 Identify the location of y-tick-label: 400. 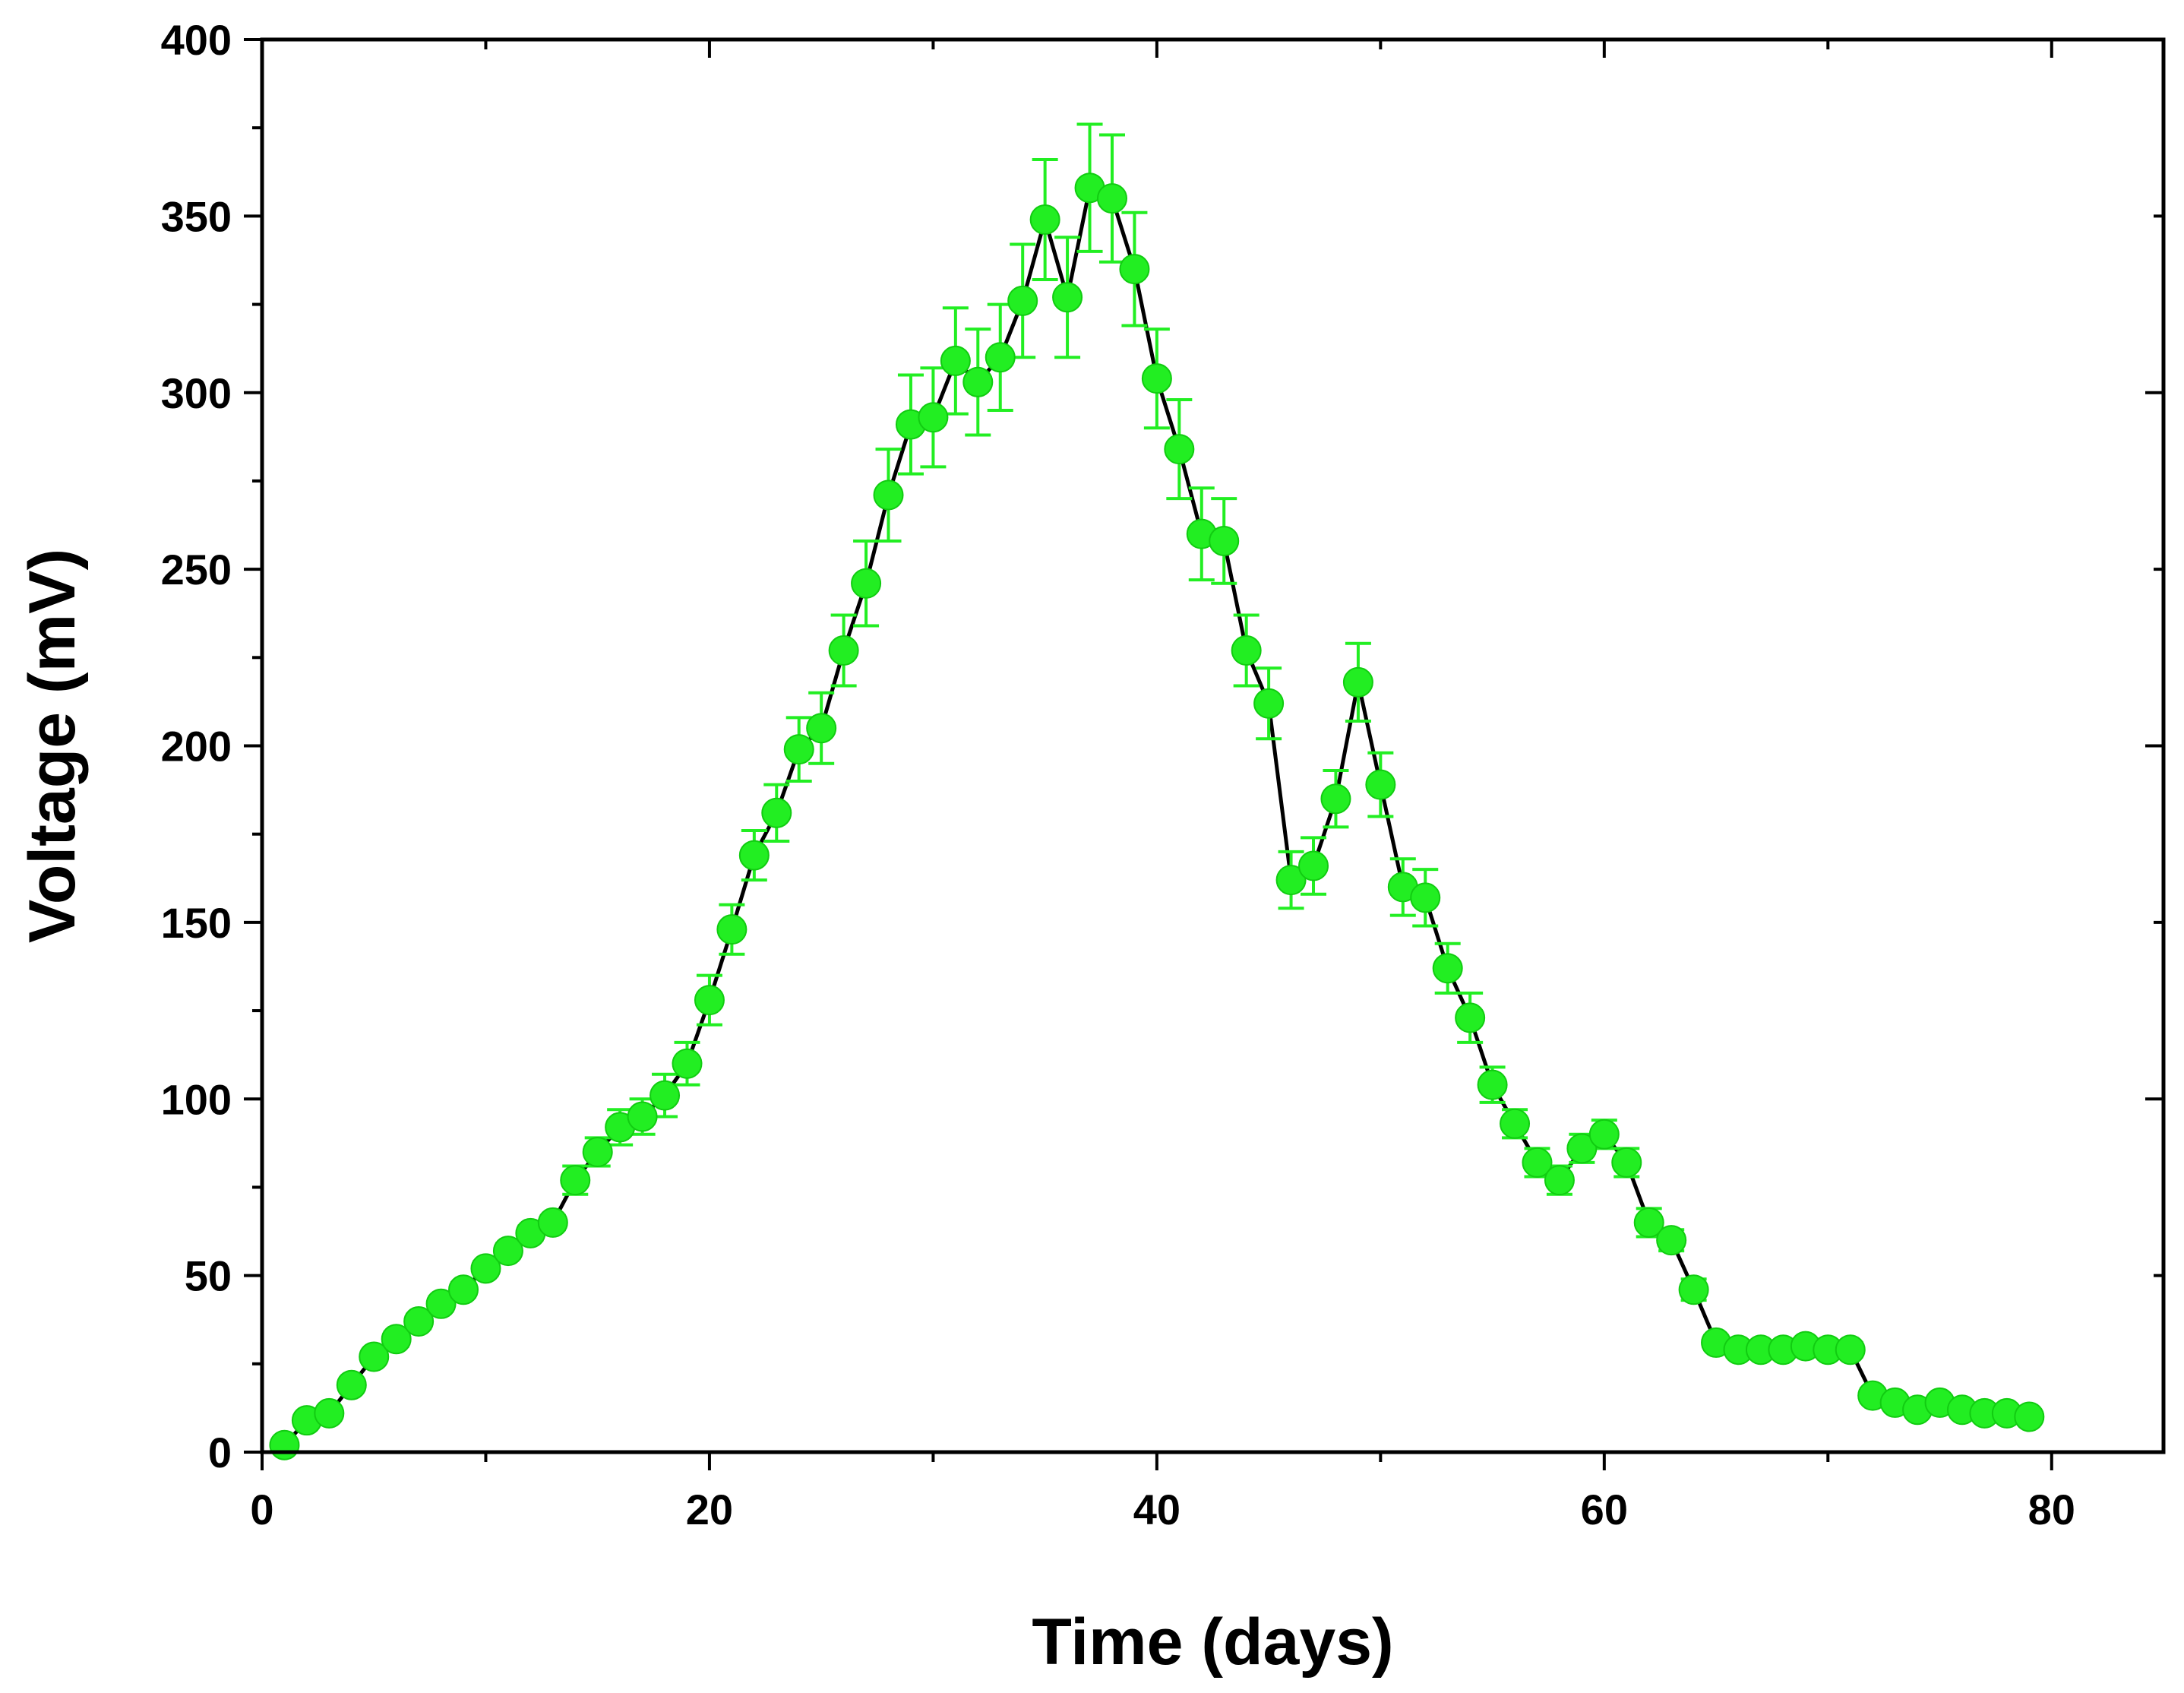
(197, 40).